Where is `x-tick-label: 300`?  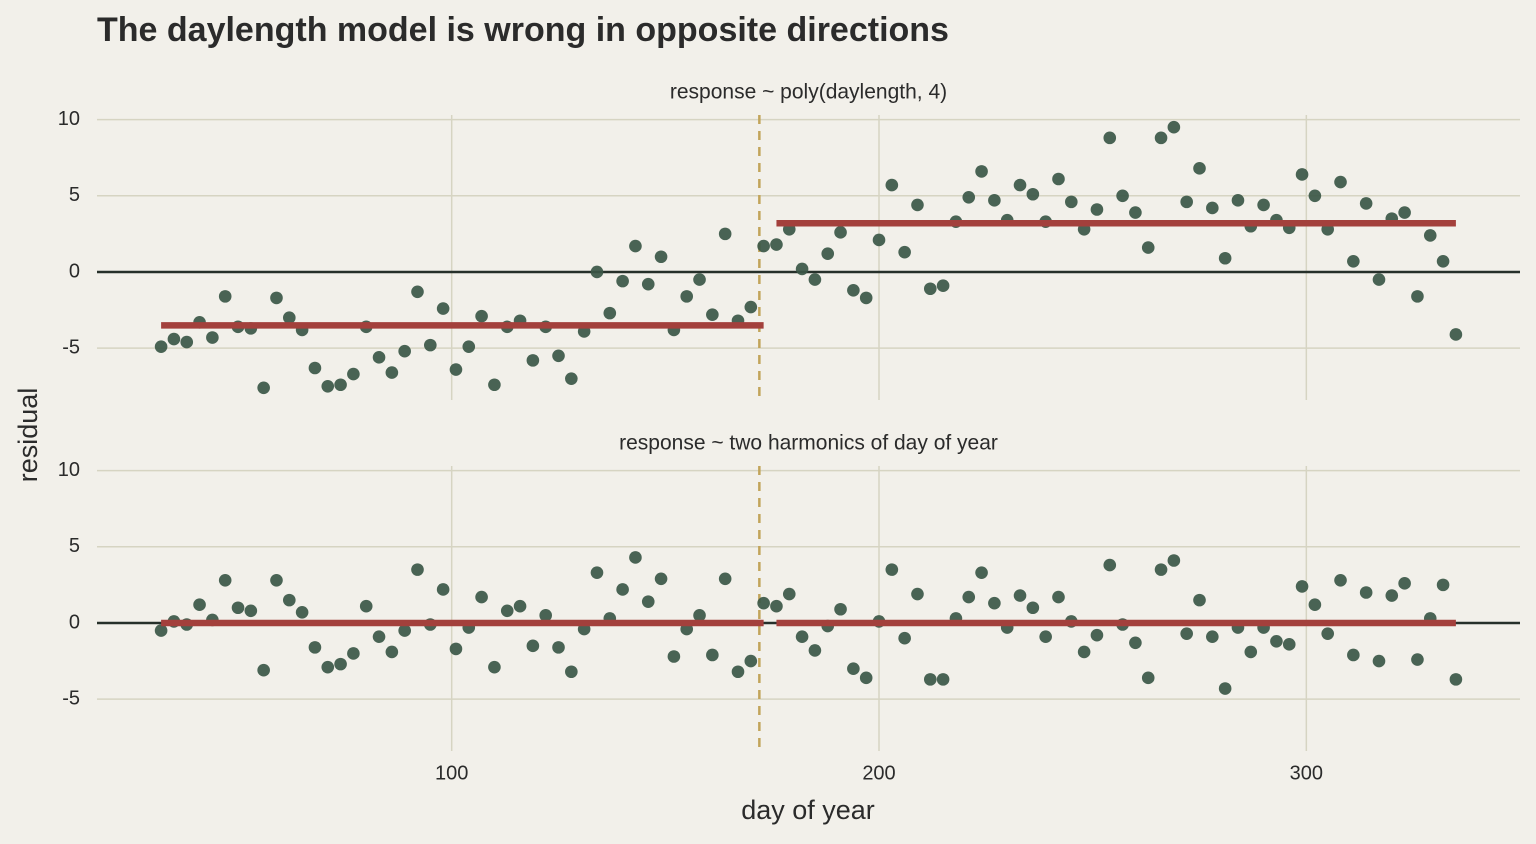 x-tick-label: 300 is located at coordinates (1306, 773).